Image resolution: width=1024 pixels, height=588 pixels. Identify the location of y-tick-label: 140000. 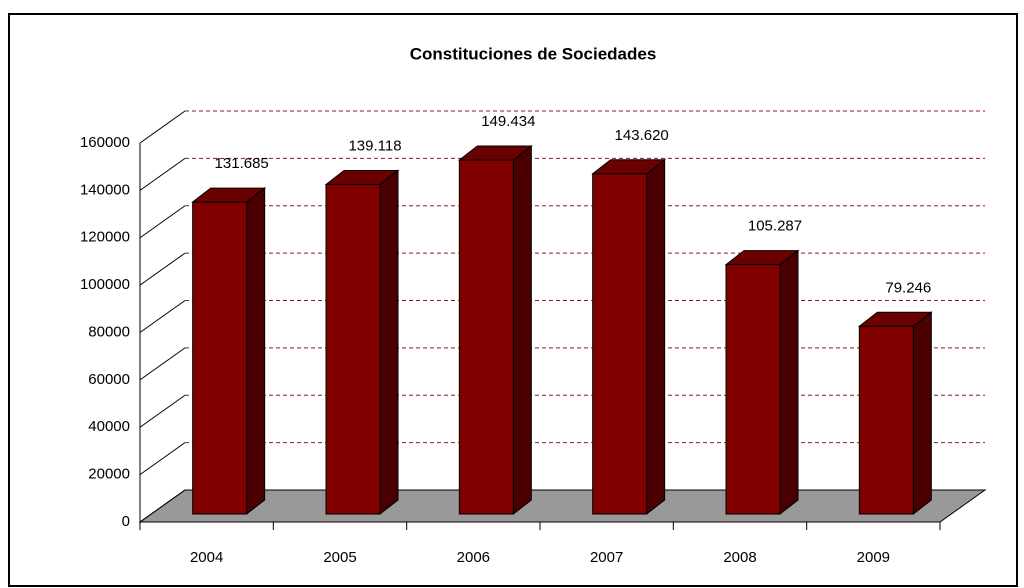
(105, 189).